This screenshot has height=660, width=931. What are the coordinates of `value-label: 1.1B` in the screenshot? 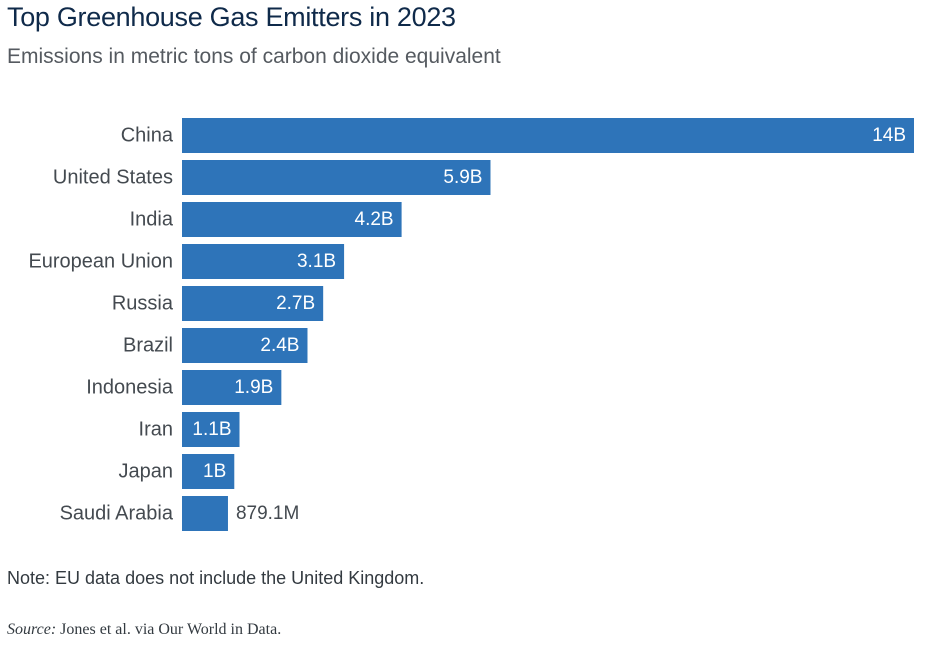 It's located at (211, 429).